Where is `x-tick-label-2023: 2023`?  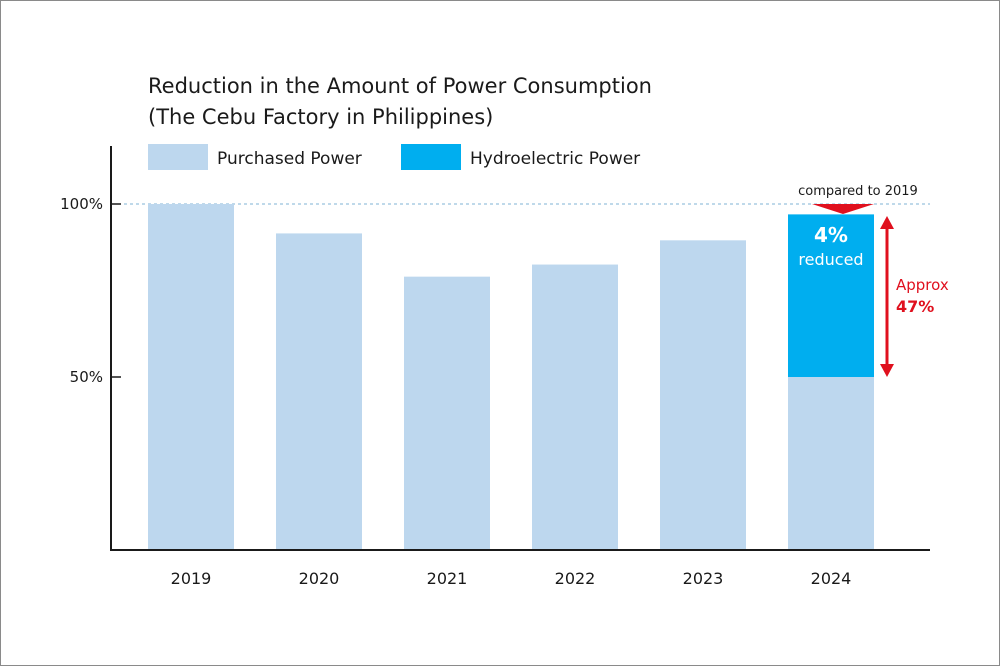
x-tick-label-2023: 2023 is located at coordinates (703, 578).